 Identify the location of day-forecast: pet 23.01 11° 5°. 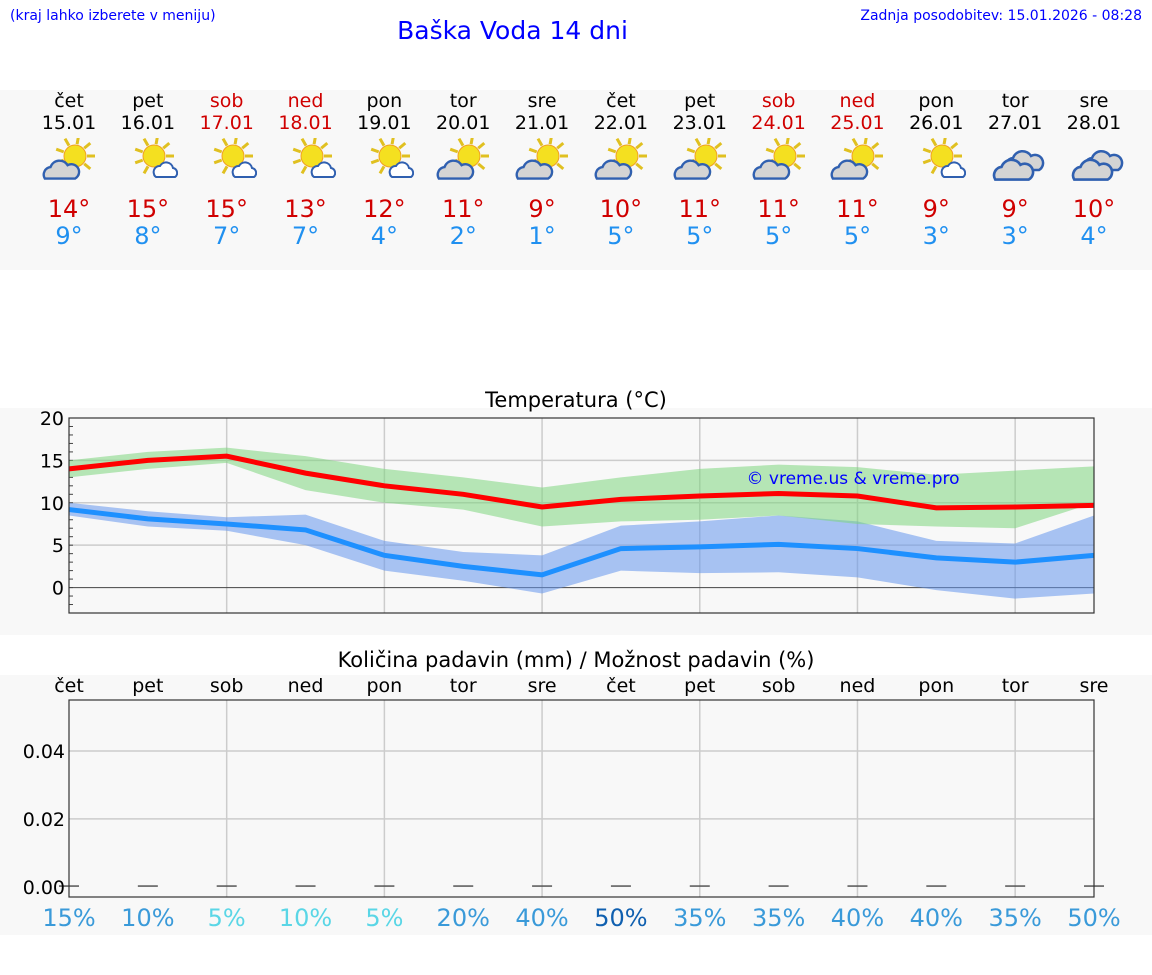
(700, 170).